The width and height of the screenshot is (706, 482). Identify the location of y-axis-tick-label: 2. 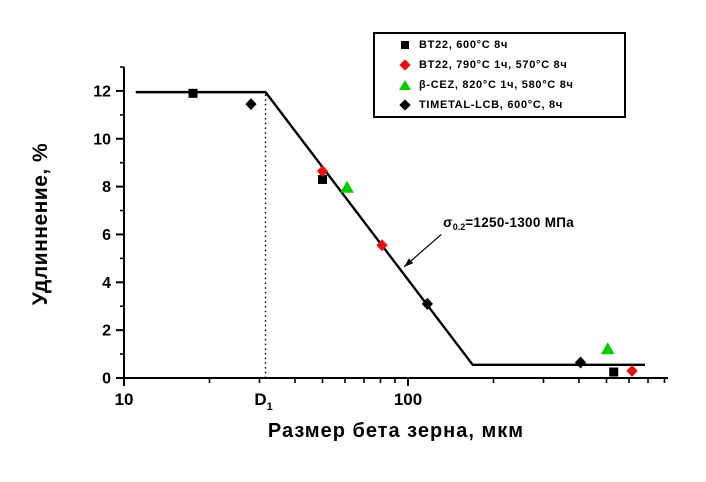
(106, 331).